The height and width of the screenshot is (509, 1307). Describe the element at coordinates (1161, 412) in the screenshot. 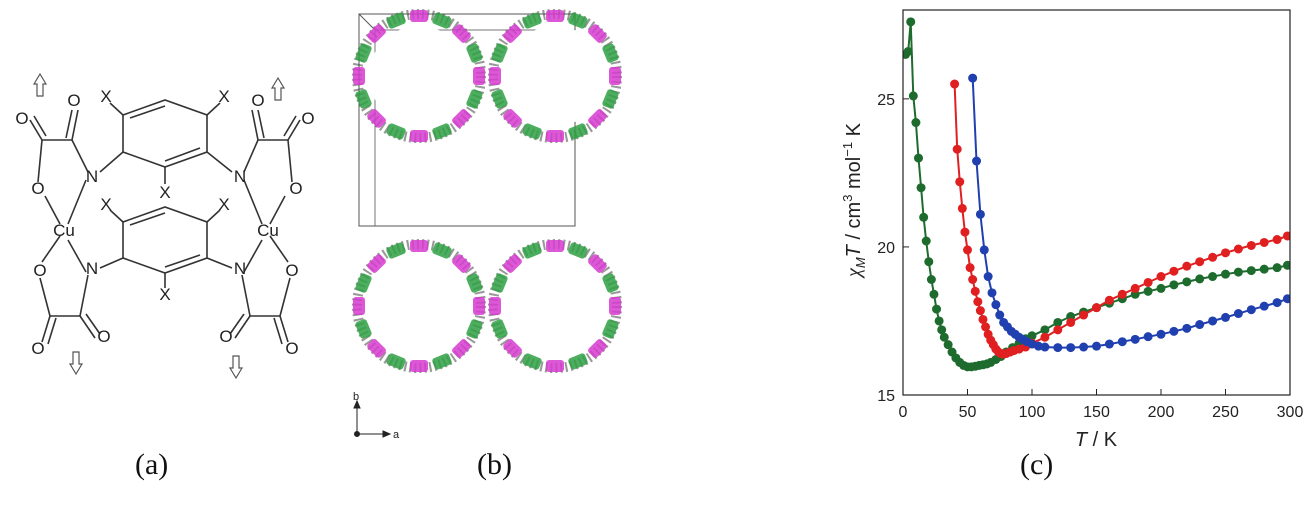

I see `x-tick-label: 200` at that location.